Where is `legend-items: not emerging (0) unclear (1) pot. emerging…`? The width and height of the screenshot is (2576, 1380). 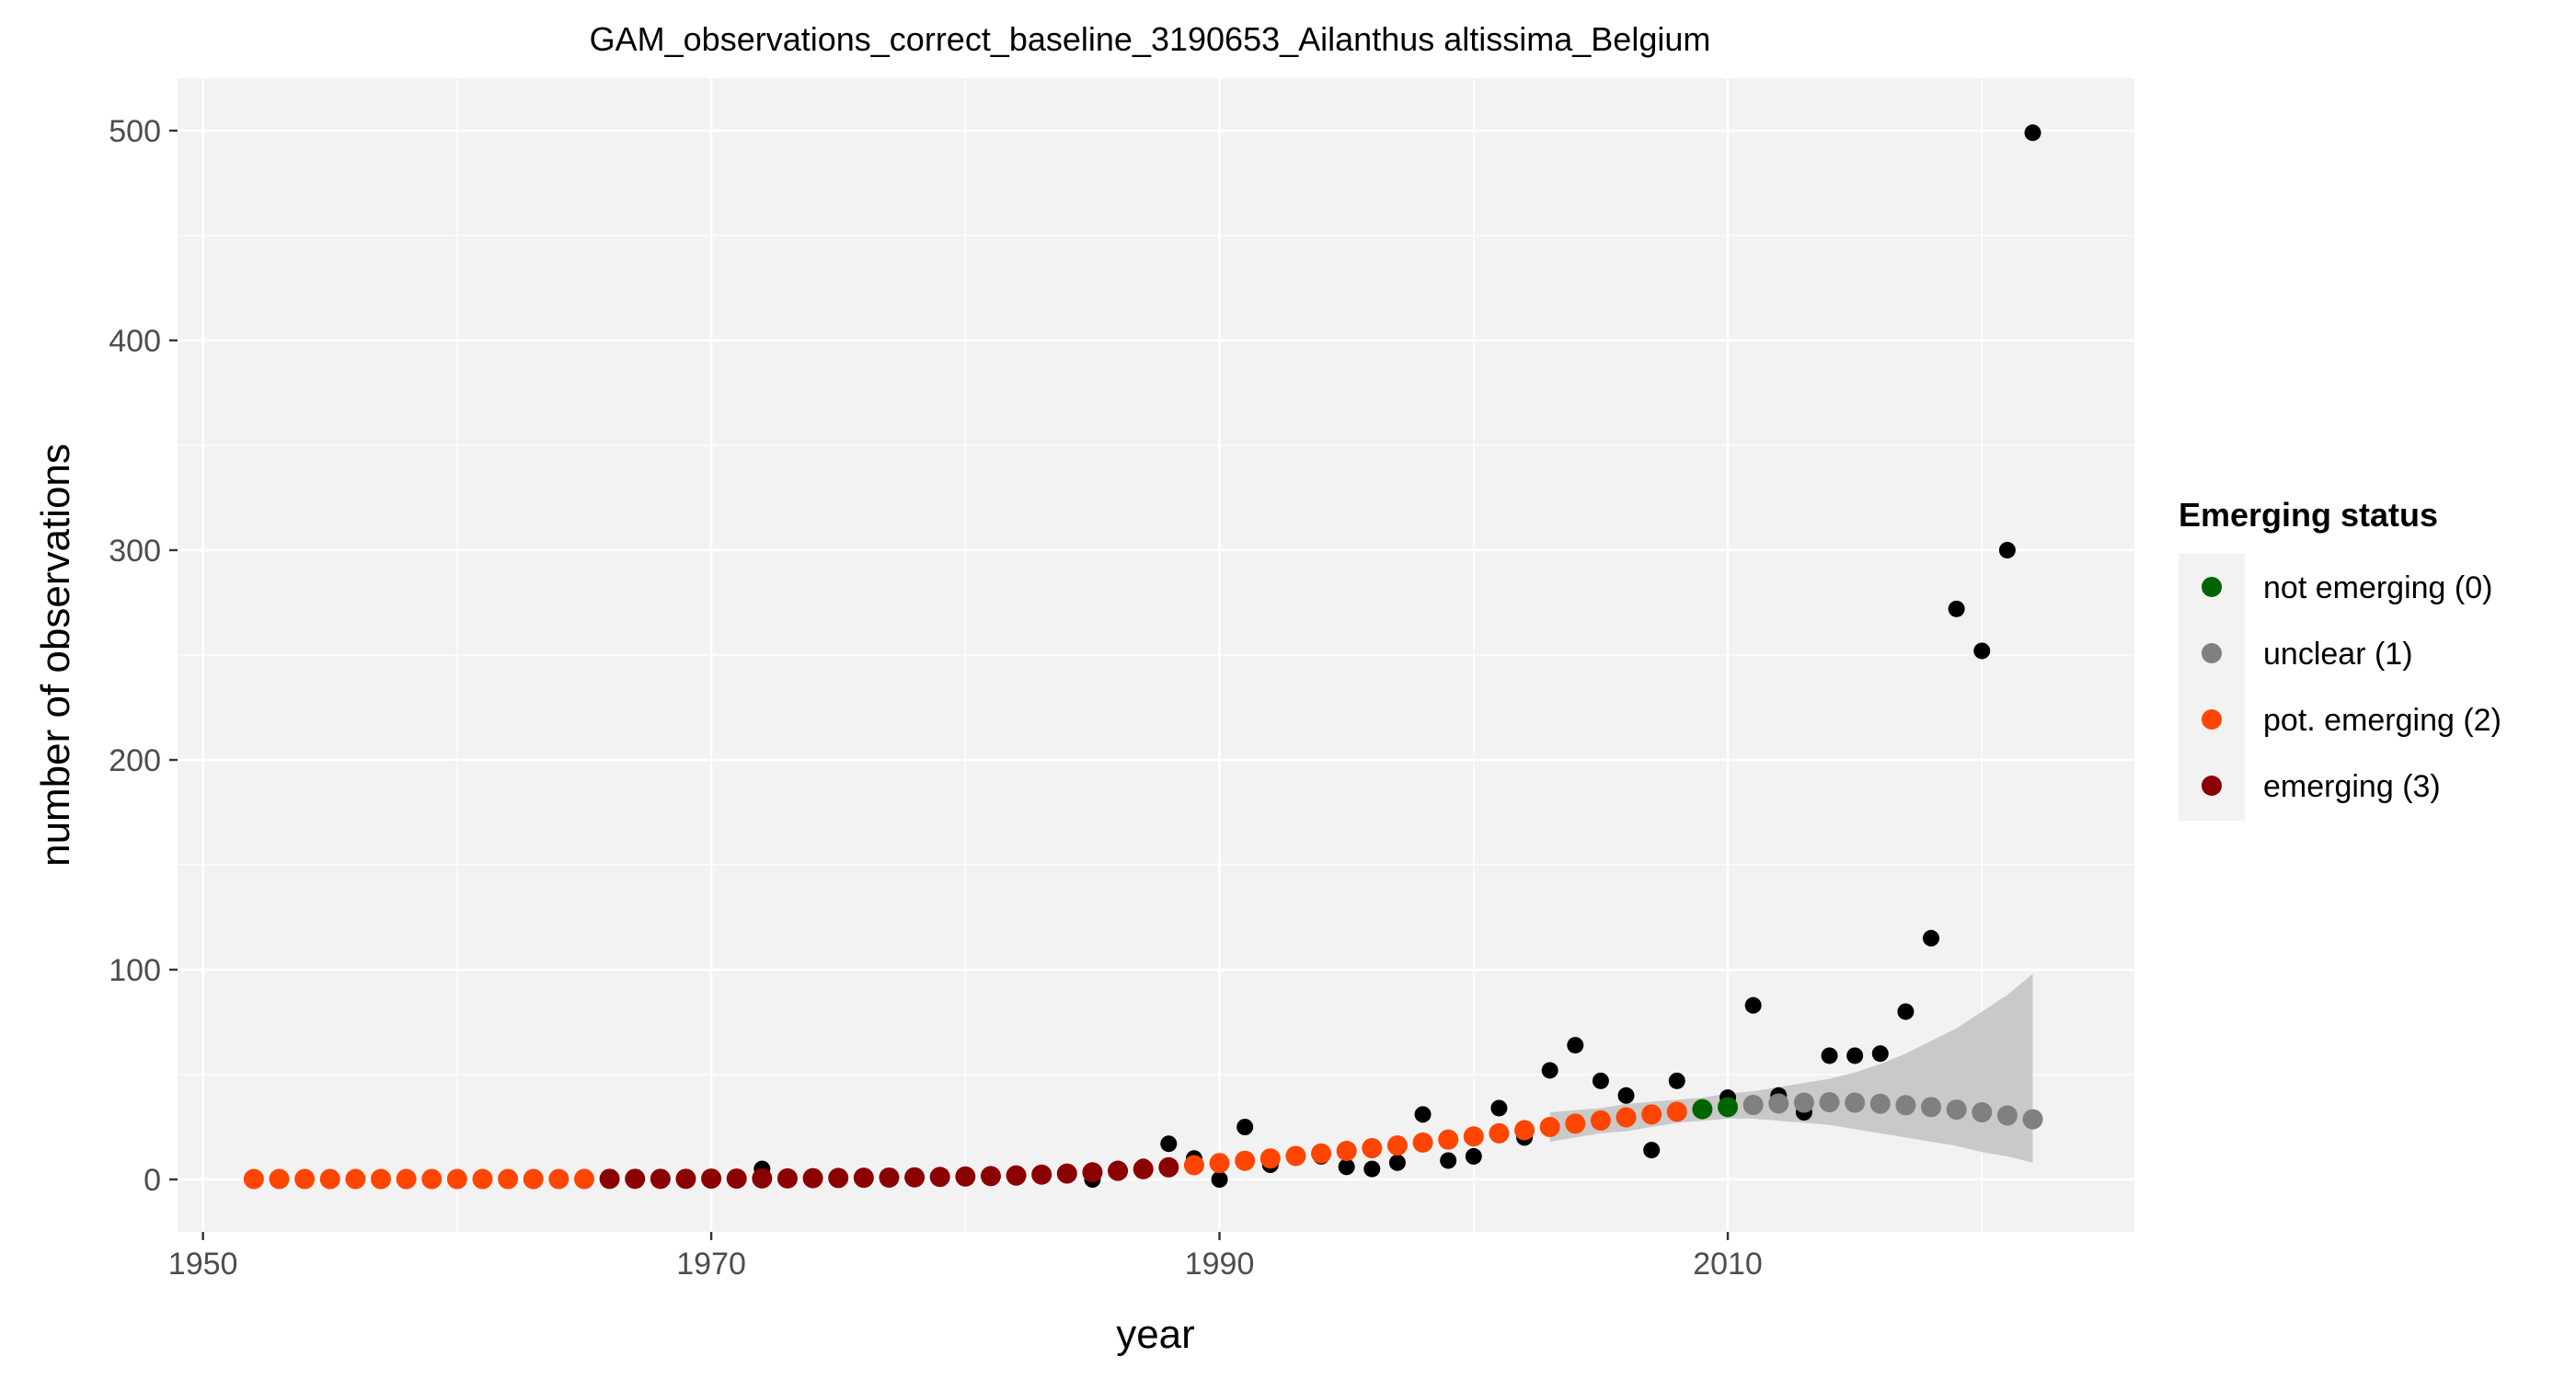 legend-items: not emerging (0) unclear (1) pot. emerging… is located at coordinates (2351, 687).